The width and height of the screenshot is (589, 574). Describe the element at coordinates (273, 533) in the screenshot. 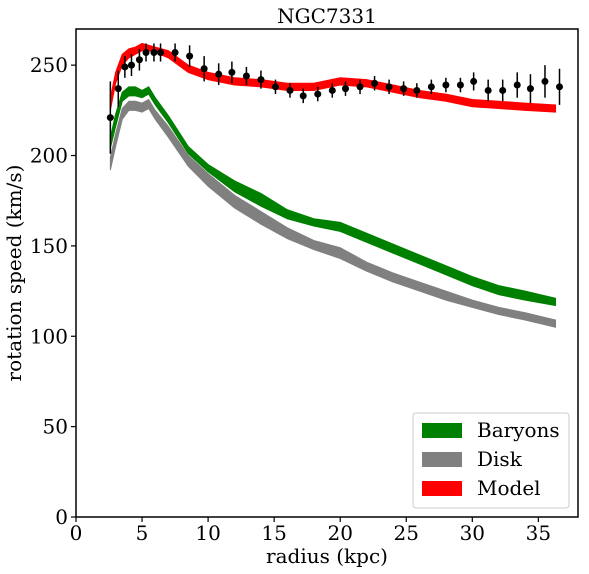

I see `x-tick-label: 15` at that location.